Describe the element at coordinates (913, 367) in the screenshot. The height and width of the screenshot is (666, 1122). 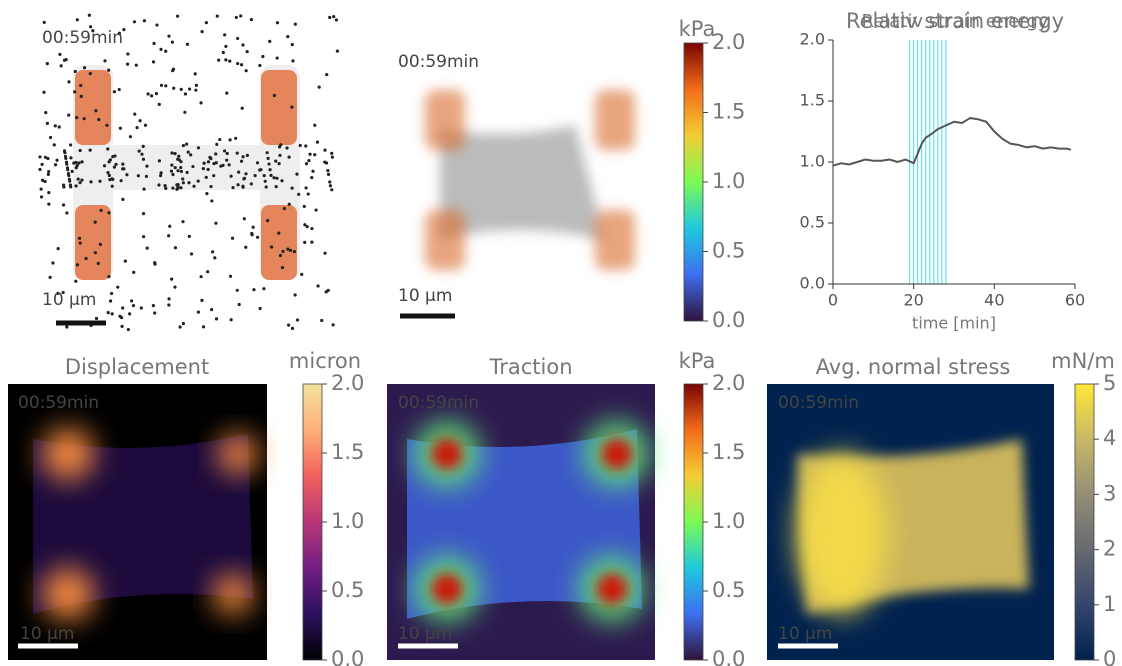
I see `panel-title: Avg. normal stress` at that location.